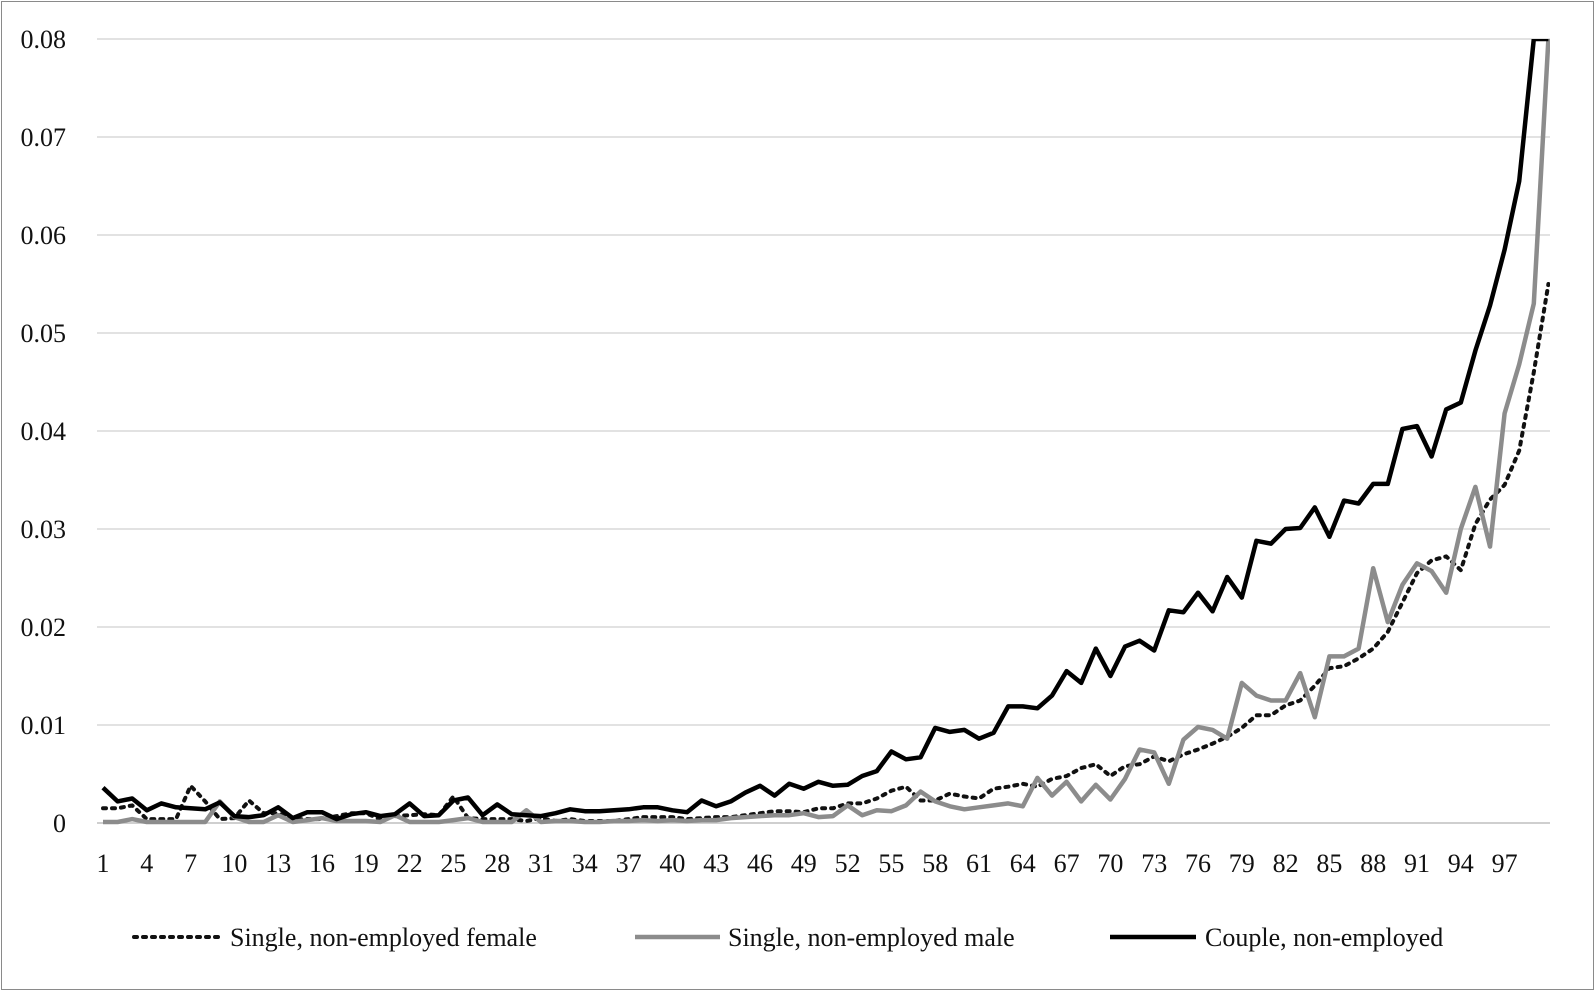  I want to click on x-tick-label: 79, so click(1242, 863).